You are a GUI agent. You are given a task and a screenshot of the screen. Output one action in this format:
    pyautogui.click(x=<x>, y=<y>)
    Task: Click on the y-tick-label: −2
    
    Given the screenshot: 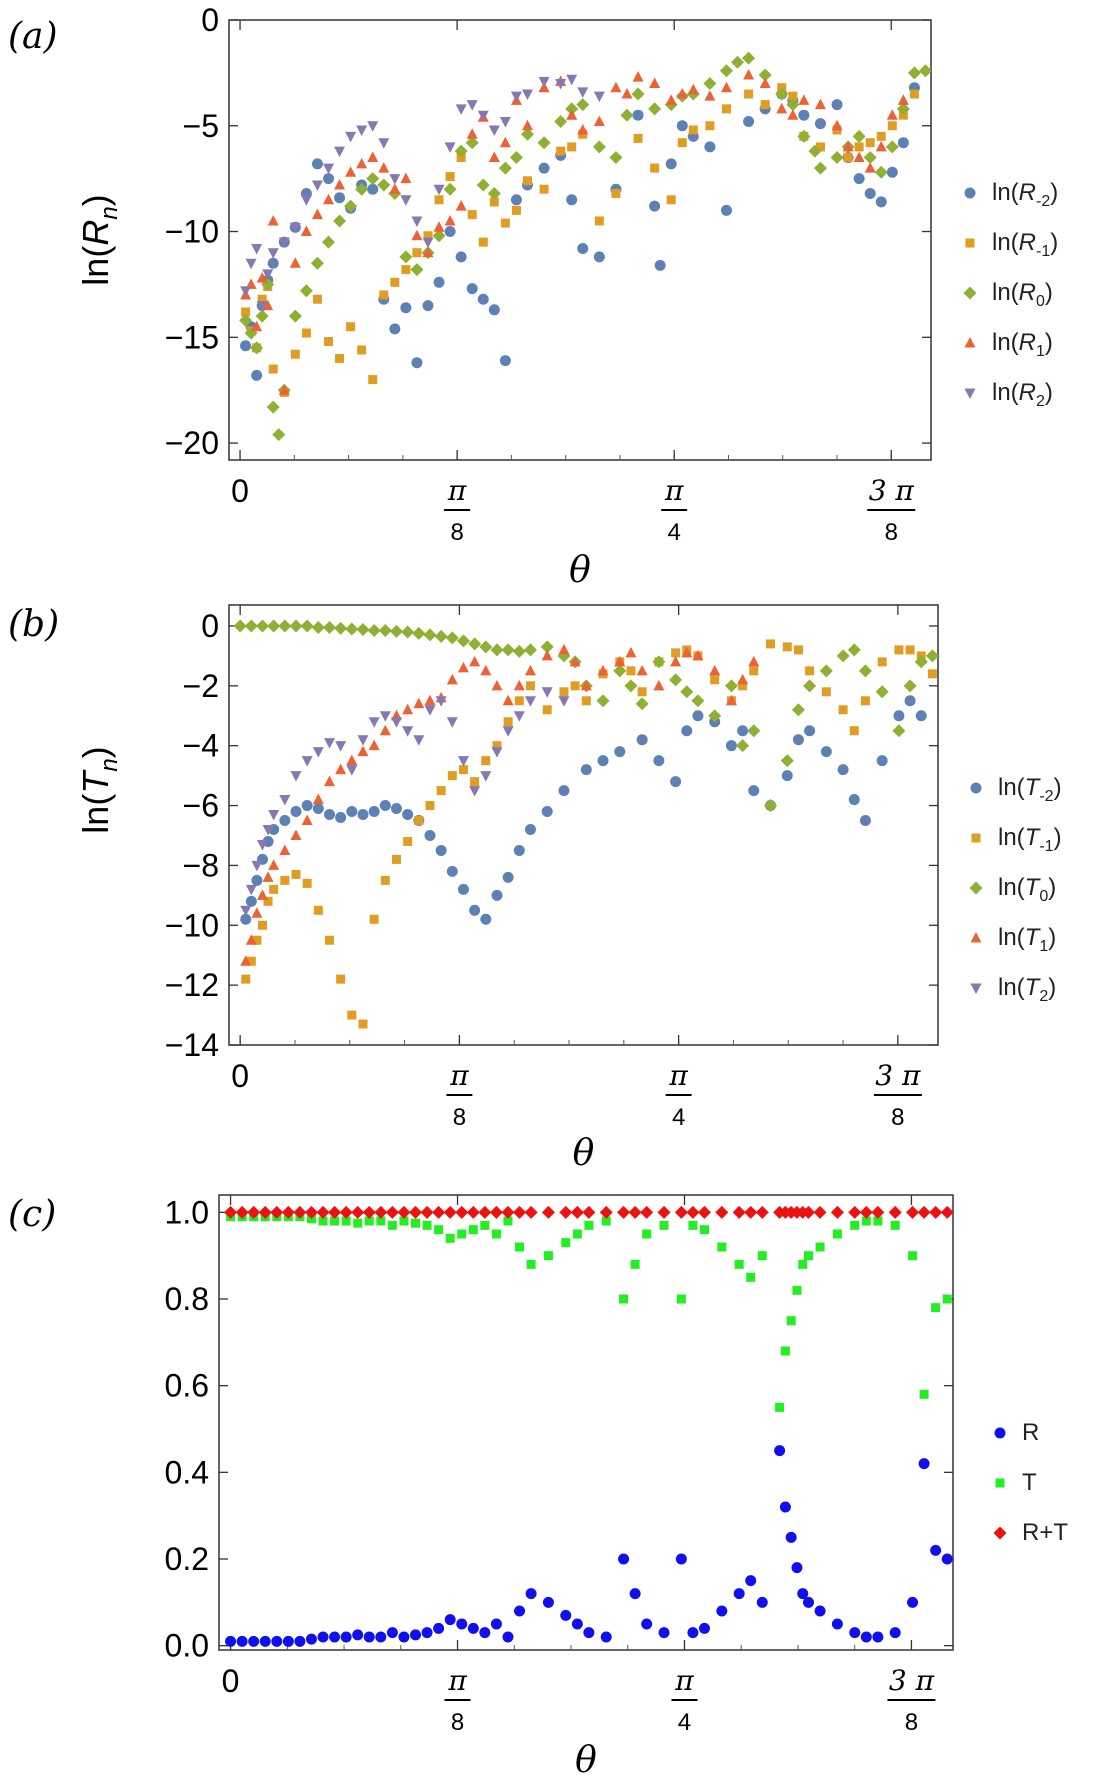 What is the action you would take?
    pyautogui.click(x=201, y=686)
    